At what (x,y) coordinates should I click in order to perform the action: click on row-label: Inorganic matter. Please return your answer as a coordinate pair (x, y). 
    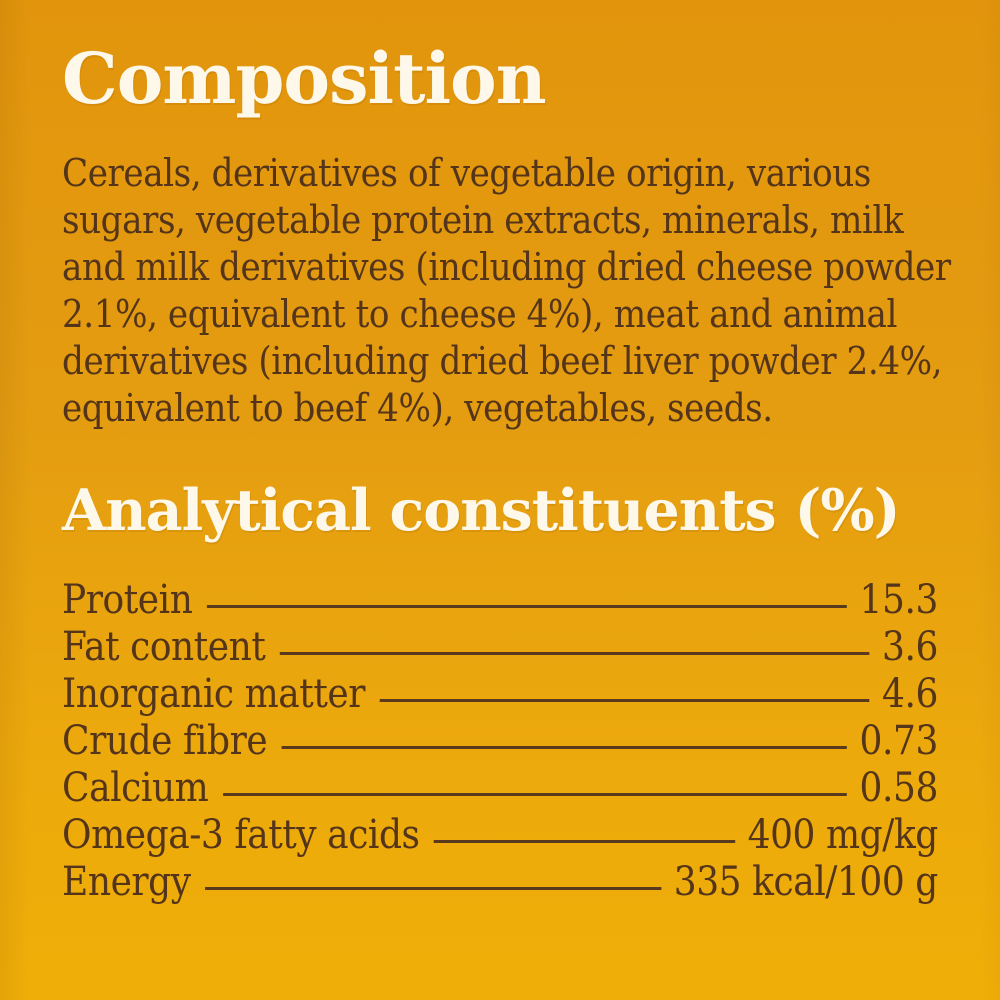
    Looking at the image, I should click on (213, 694).